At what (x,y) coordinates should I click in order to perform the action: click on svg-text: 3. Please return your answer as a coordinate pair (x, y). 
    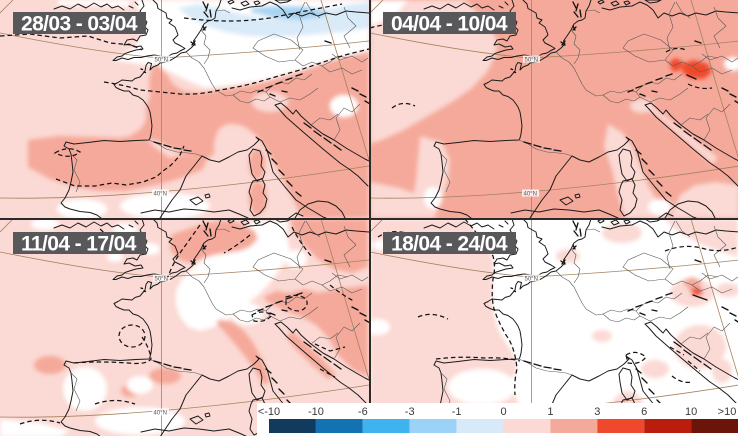
    Looking at the image, I should click on (597, 412).